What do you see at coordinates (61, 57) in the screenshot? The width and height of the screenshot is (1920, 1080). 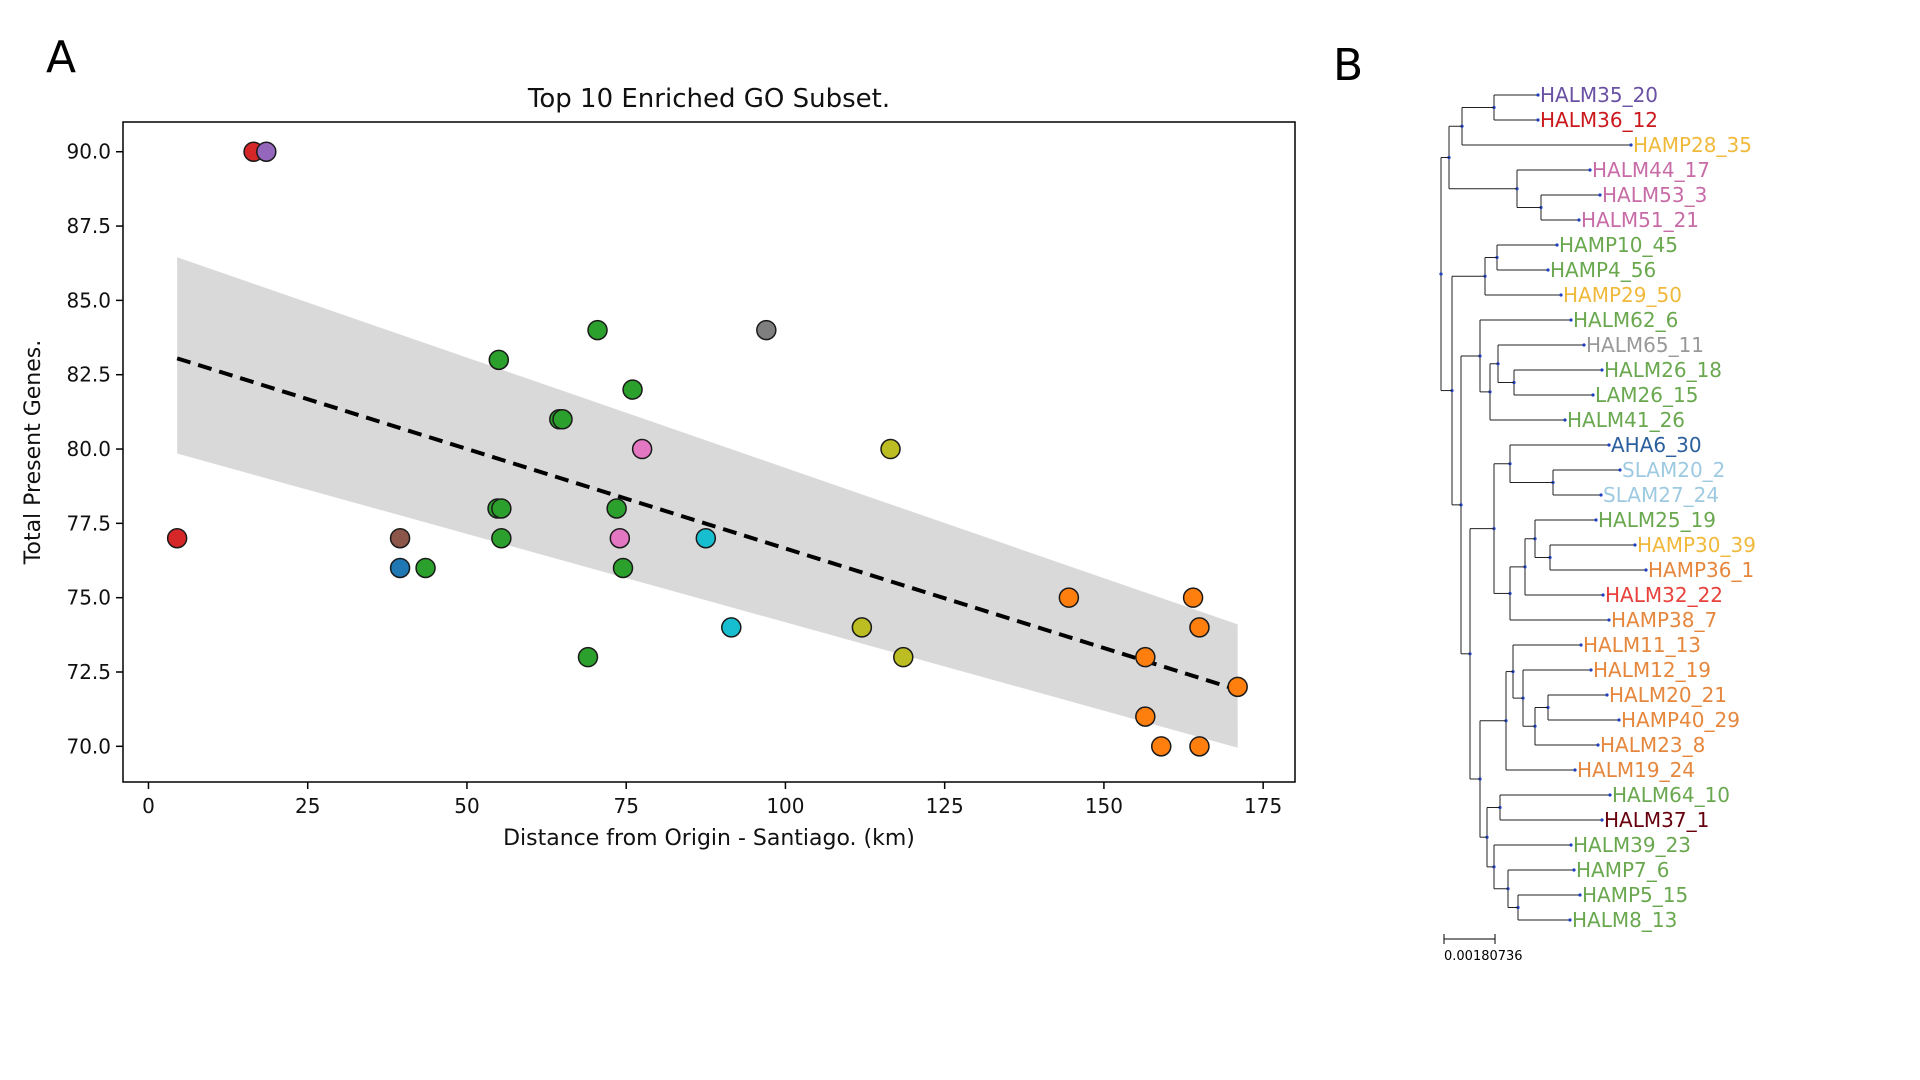 I see `panel-a-label: A` at bounding box center [61, 57].